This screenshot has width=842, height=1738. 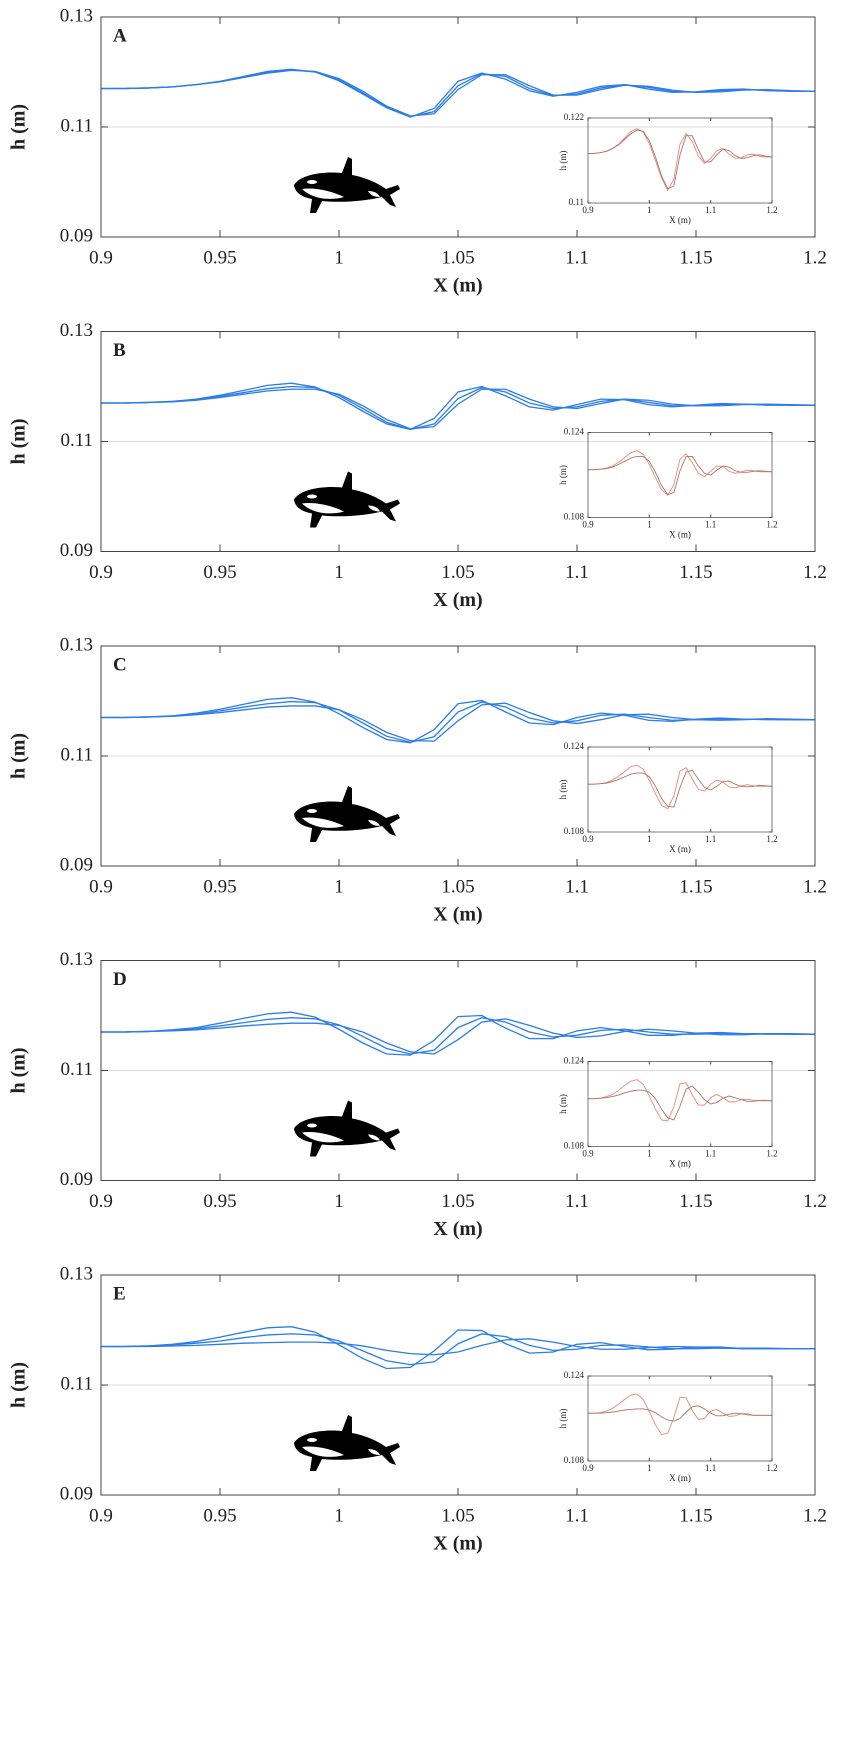 What do you see at coordinates (574, 517) in the screenshot?
I see `y-tick-label: 0.108` at bounding box center [574, 517].